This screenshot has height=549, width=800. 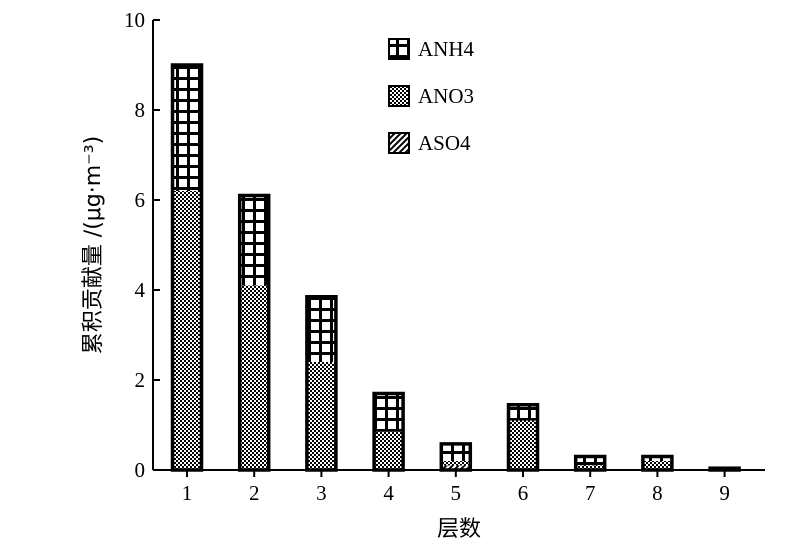 I want to click on x-tick-label: 6, so click(x=523, y=493).